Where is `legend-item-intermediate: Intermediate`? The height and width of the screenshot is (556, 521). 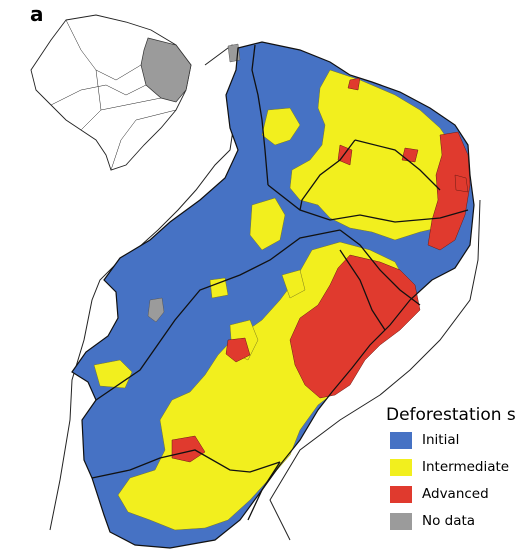
legend-item-intermediate: Intermediate is located at coordinates (453, 467).